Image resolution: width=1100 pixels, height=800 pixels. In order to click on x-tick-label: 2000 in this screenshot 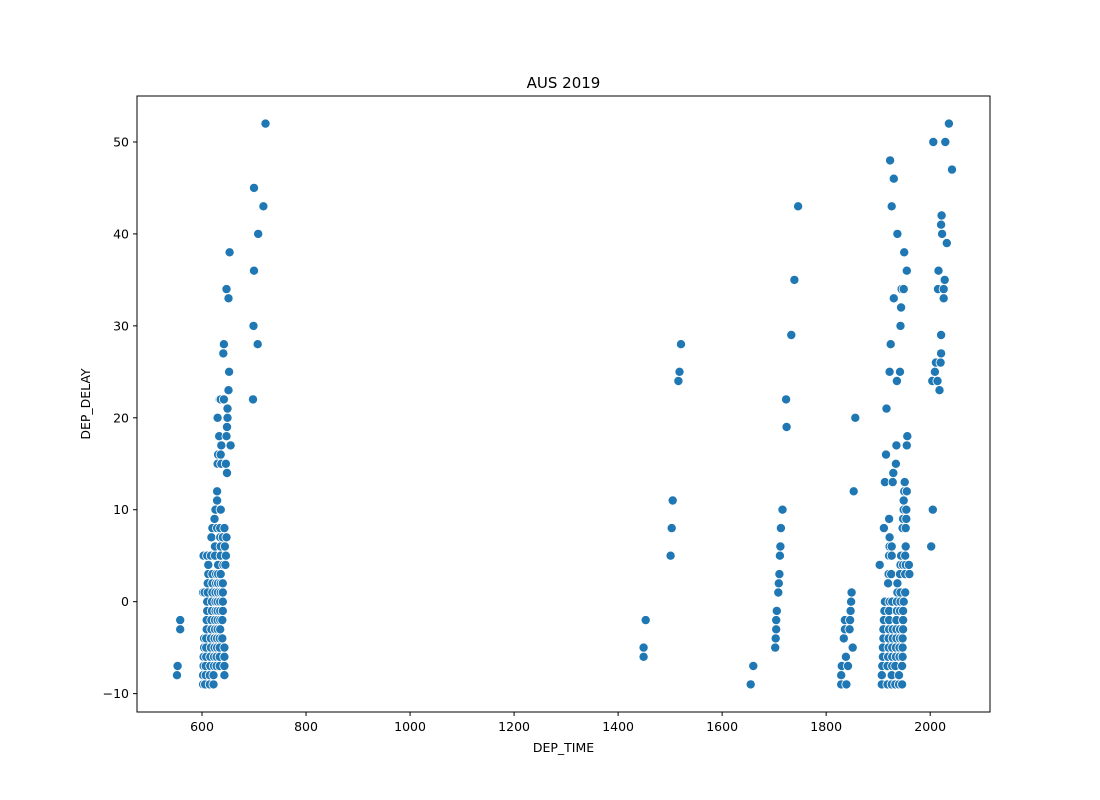, I will do `click(930, 726)`.